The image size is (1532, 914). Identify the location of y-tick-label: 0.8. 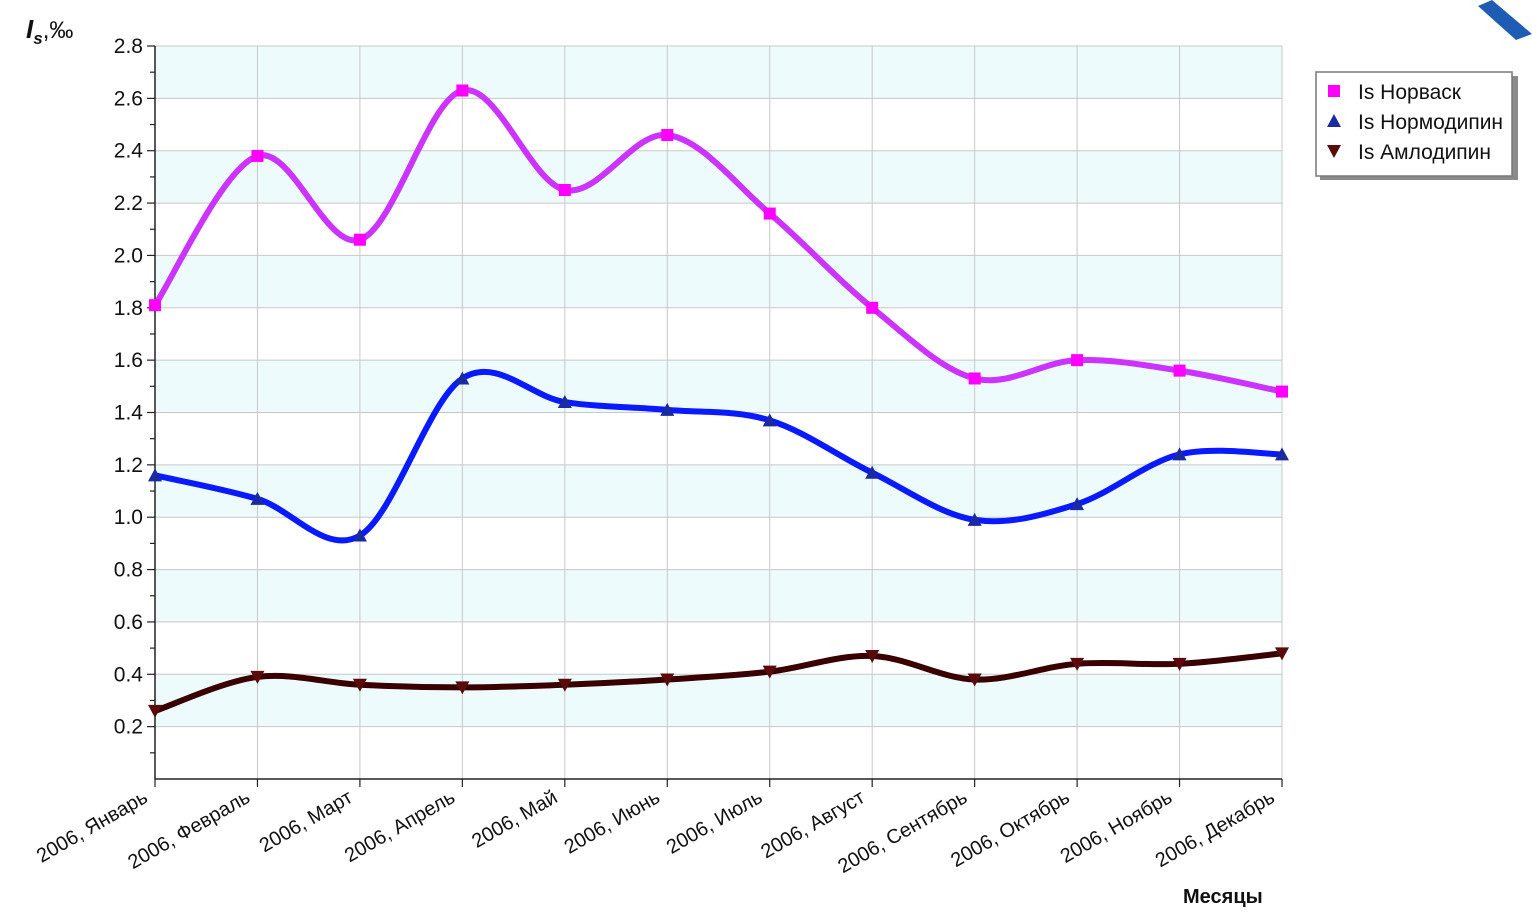
(128, 570).